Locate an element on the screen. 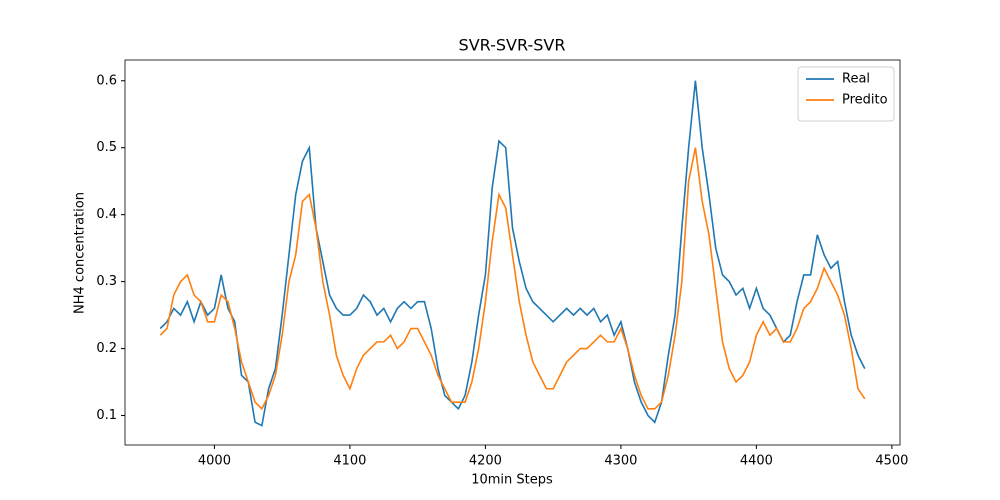  y-tick-label: 0.5 is located at coordinates (106, 147).